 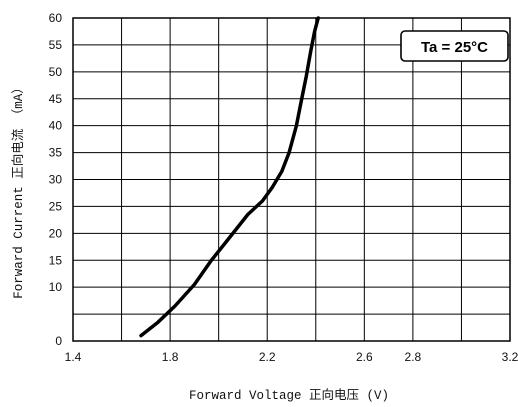 I want to click on temperature-annotation: Ta = 25°C, so click(x=454, y=46).